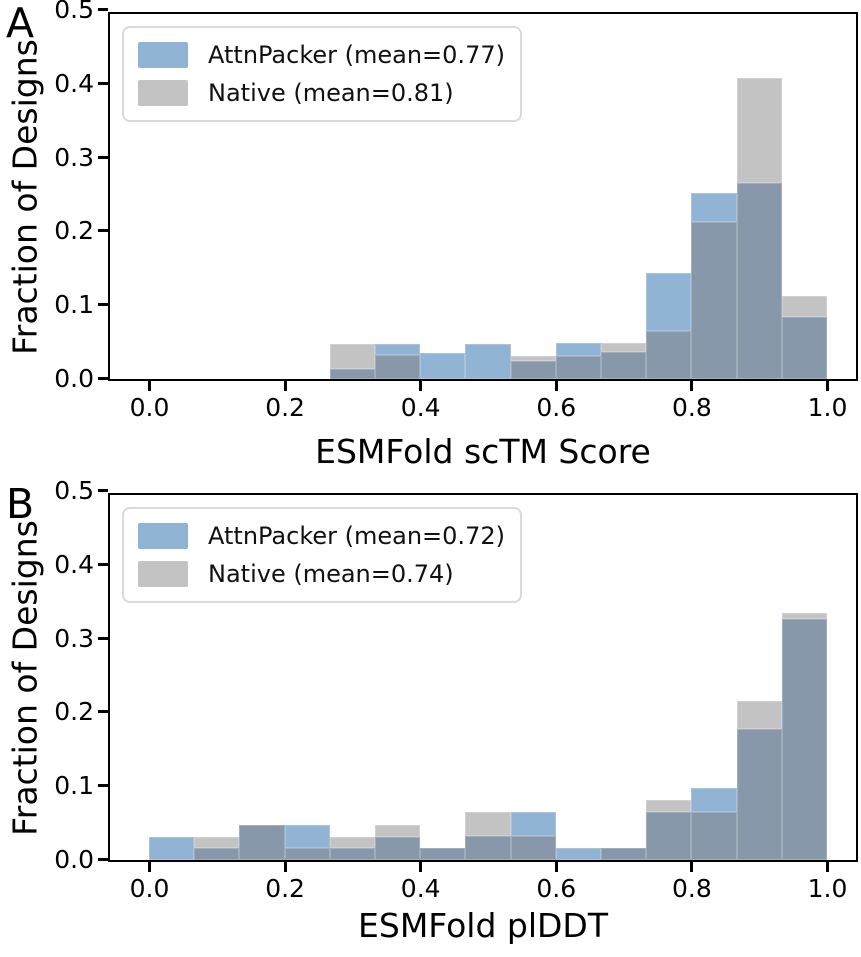  I want to click on panel-b-x-axis-label: ESMFold plDDT, so click(483, 925).